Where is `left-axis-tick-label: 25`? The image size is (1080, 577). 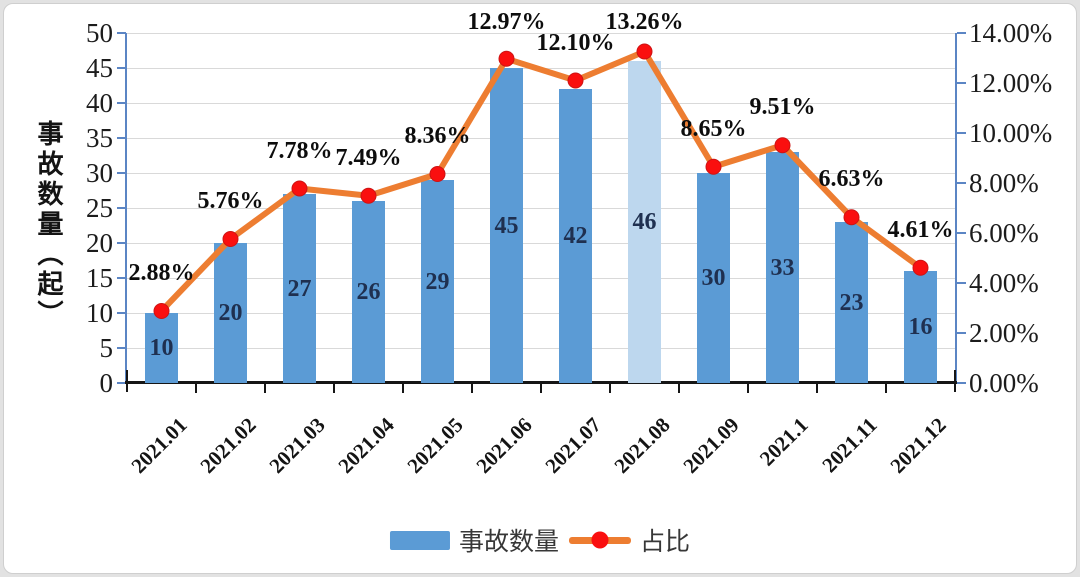 left-axis-tick-label: 25 is located at coordinates (99, 208).